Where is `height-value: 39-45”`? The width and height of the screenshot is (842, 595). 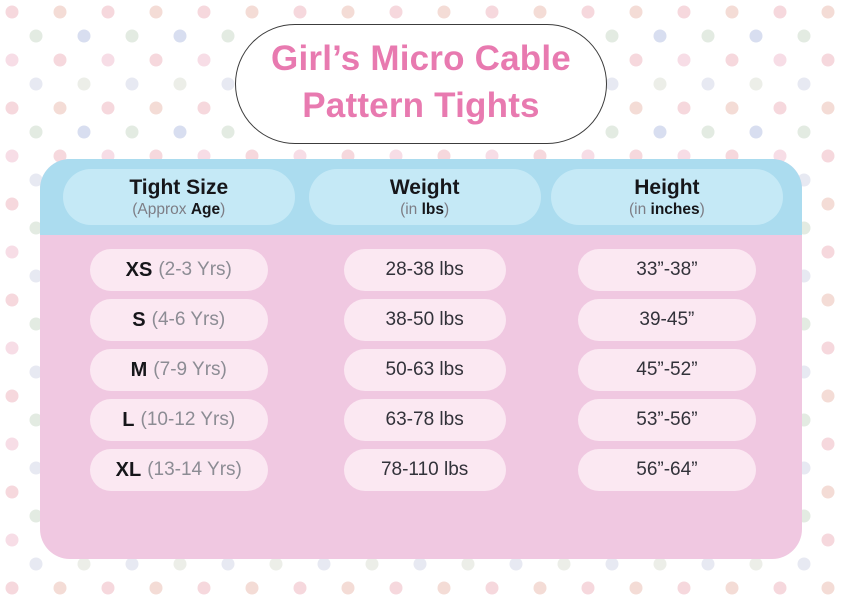
height-value: 39-45” is located at coordinates (667, 319).